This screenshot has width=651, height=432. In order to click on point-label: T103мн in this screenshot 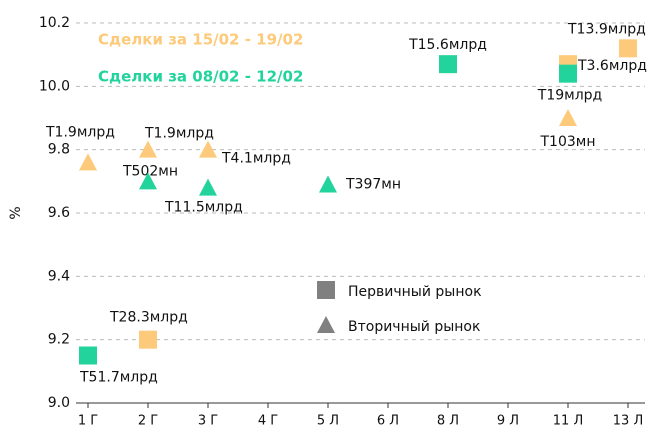, I will do `click(568, 142)`.